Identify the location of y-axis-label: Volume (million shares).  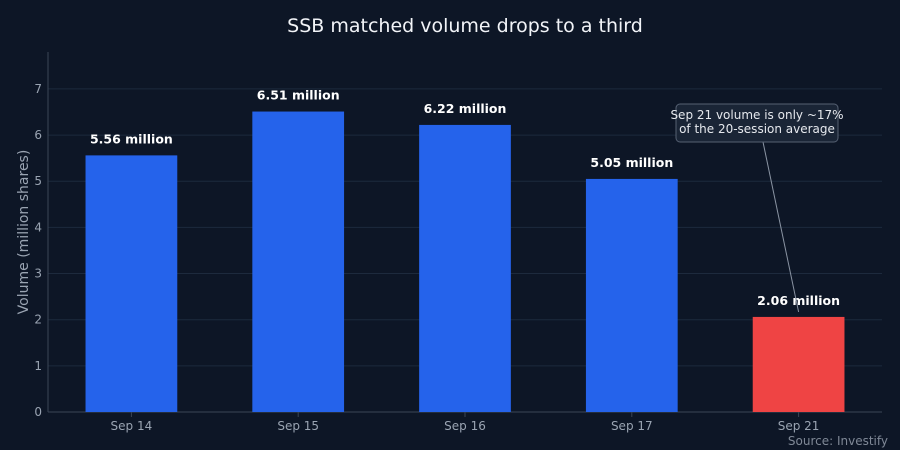
(24, 232).